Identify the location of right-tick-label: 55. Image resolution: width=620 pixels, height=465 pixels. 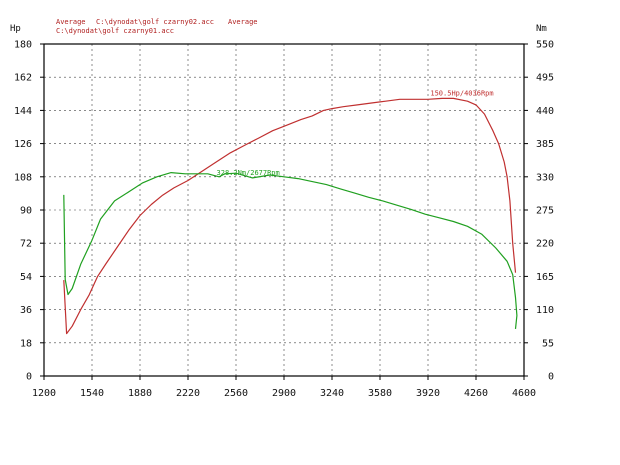
(548, 343).